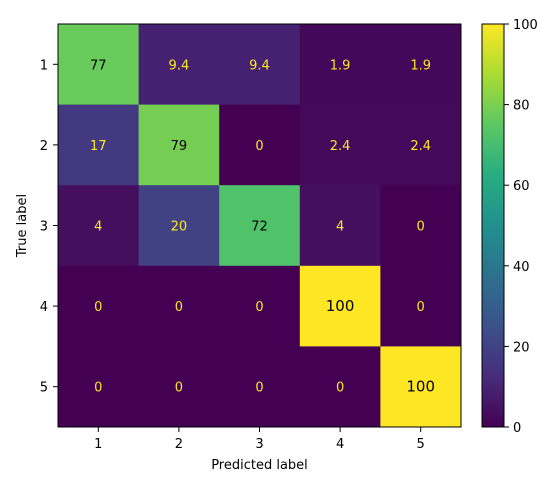 The height and width of the screenshot is (479, 550). I want to click on colorbar-tick-label: 60, so click(521, 186).